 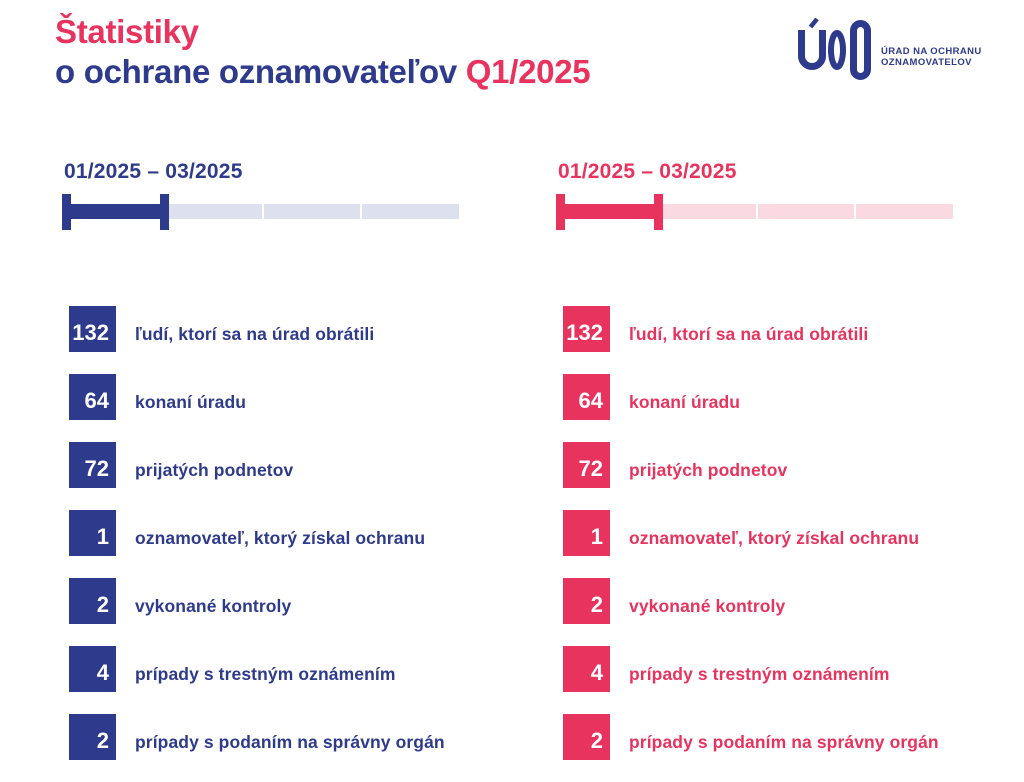 I want to click on logo-name-line1: ÚRAD NA OCHRANU, so click(x=931, y=51).